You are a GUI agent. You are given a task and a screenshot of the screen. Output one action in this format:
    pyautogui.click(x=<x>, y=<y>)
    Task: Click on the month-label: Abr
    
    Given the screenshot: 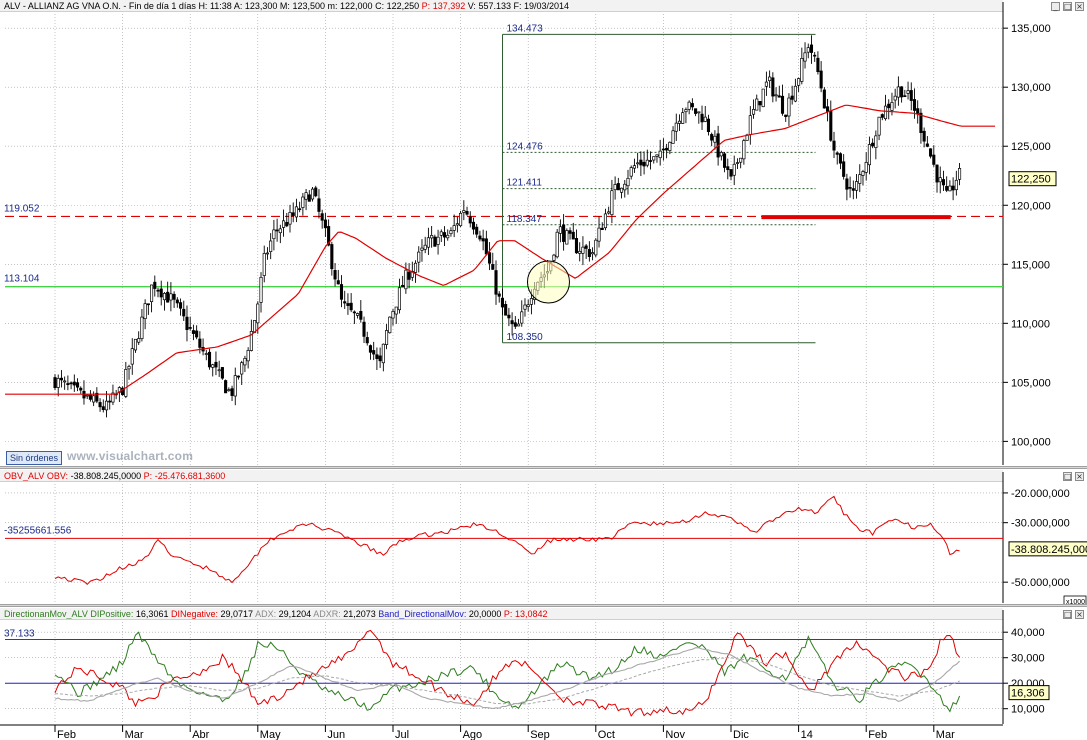 What is the action you would take?
    pyautogui.click(x=200, y=734)
    